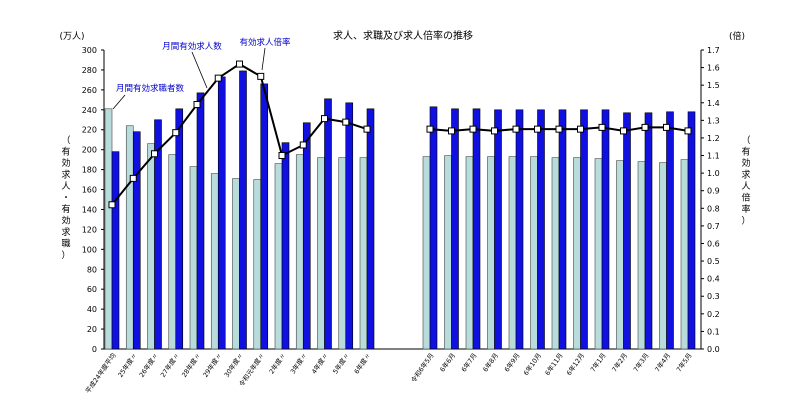  What do you see at coordinates (89, 170) in the screenshot?
I see `left-tick-label: 180` at bounding box center [89, 170].